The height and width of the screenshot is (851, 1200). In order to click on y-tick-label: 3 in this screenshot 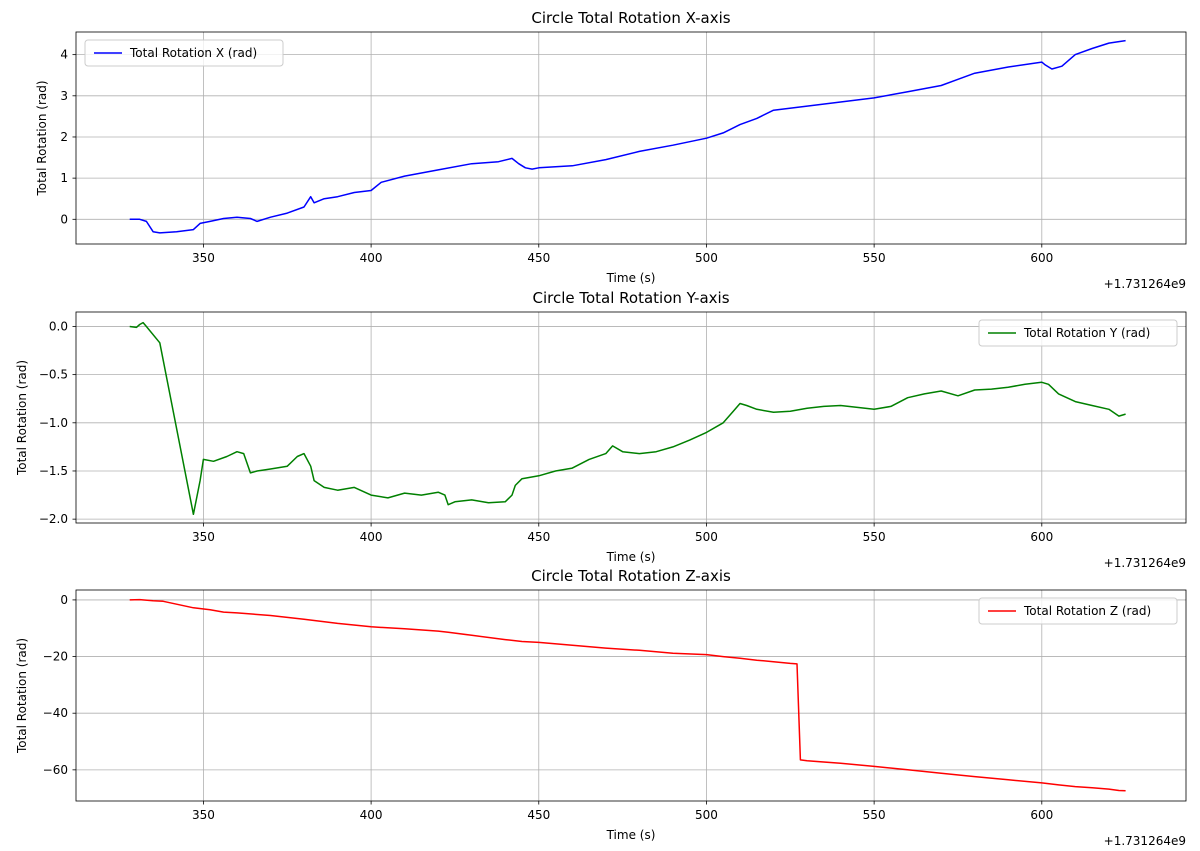, I will do `click(64, 96)`.